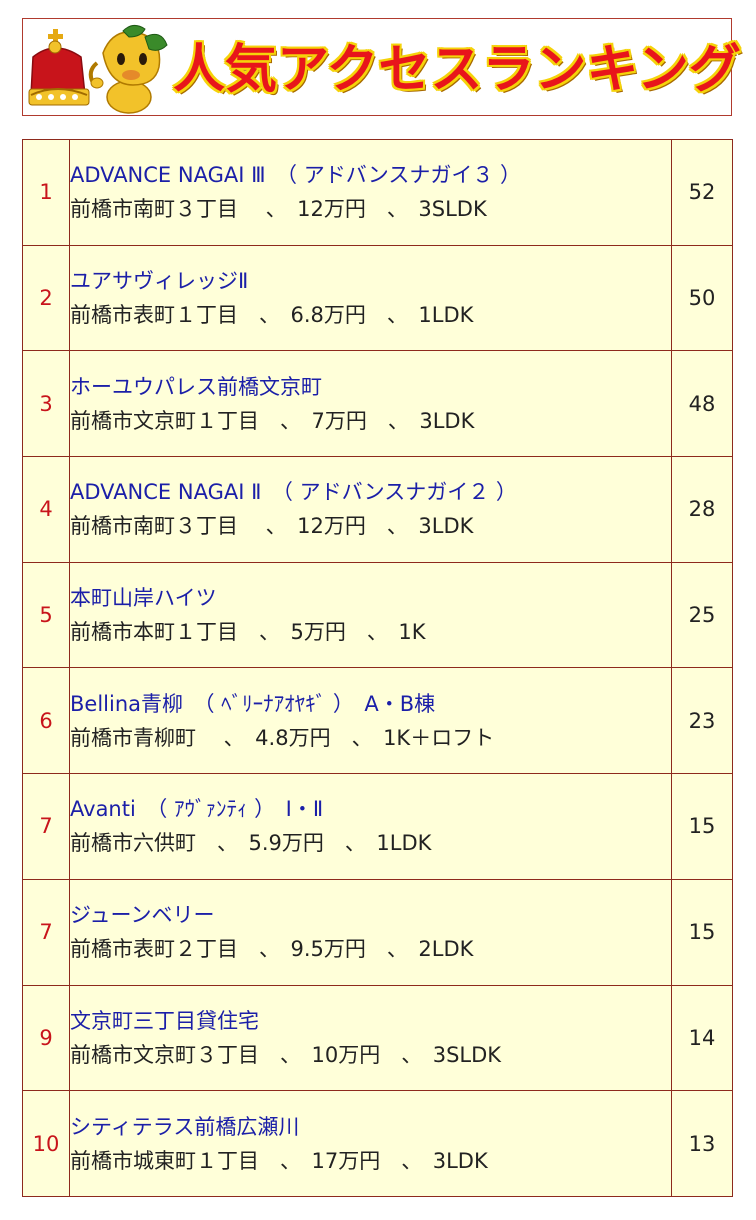 The height and width of the screenshot is (1220, 756). Describe the element at coordinates (702, 404) in the screenshot. I see `access-count: 48` at that location.